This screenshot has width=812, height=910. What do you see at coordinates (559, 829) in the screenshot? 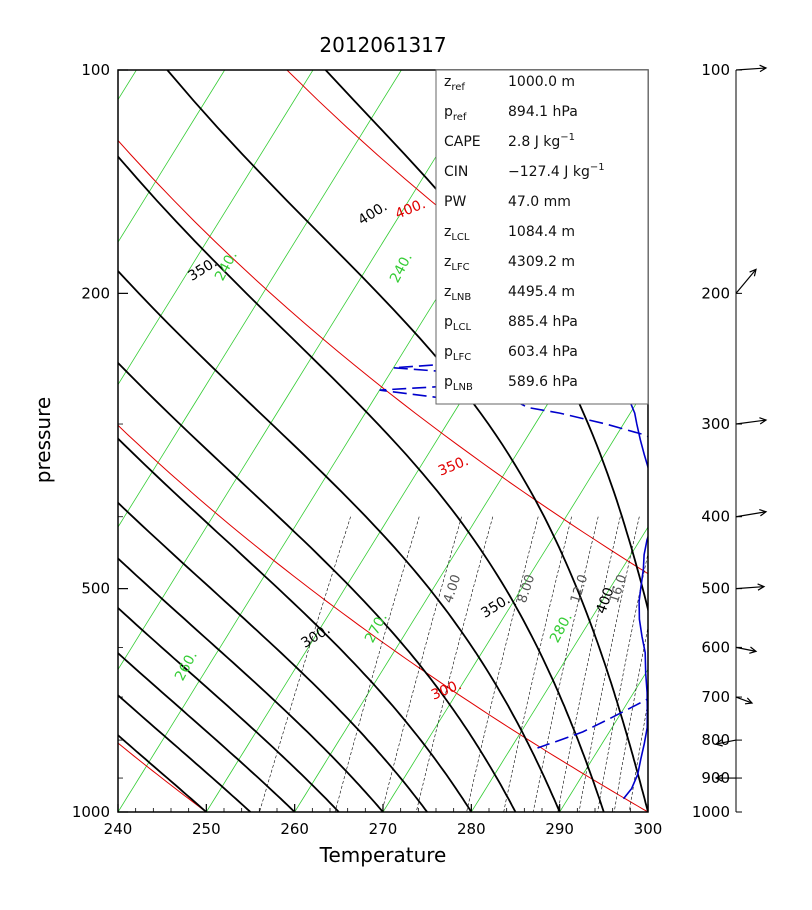
I see `x-tick-label: 290` at bounding box center [559, 829].